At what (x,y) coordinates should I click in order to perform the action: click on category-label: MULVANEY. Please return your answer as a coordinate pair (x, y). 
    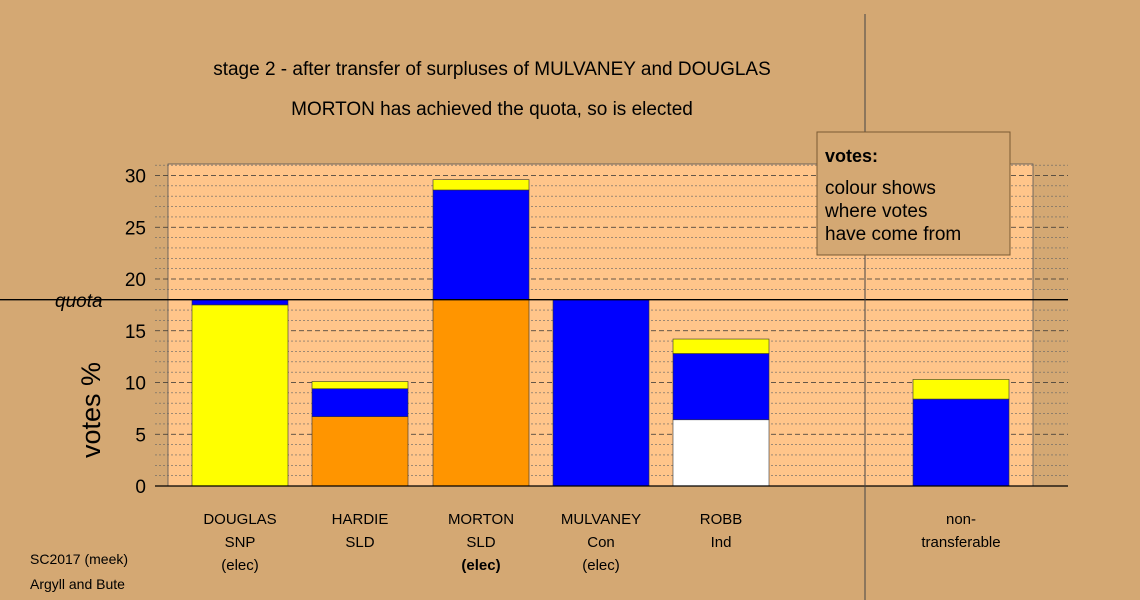
    Looking at the image, I should click on (601, 519).